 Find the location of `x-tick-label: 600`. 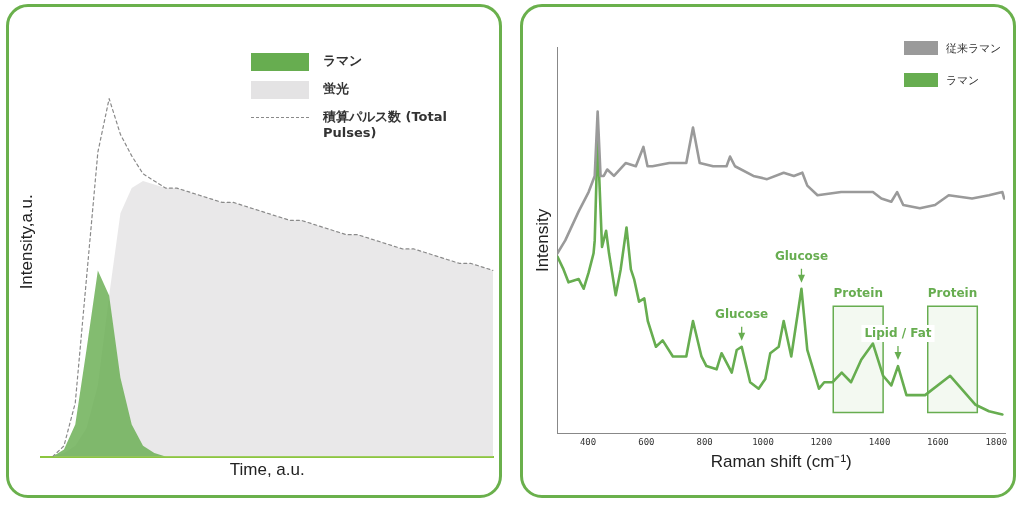

x-tick-label: 600 is located at coordinates (646, 441).